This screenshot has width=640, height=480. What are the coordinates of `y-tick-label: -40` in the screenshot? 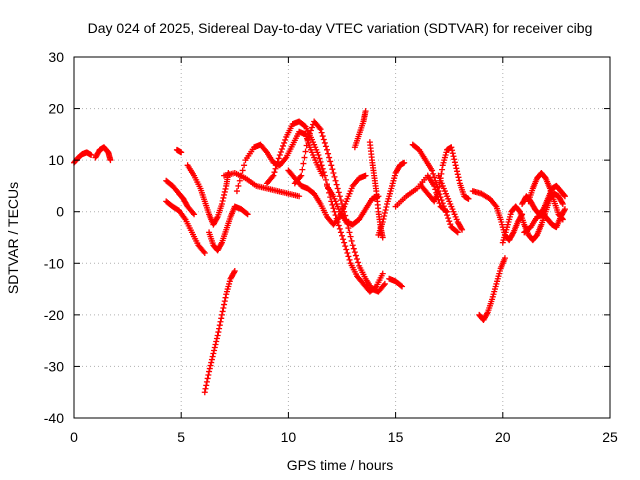 It's located at (54, 418).